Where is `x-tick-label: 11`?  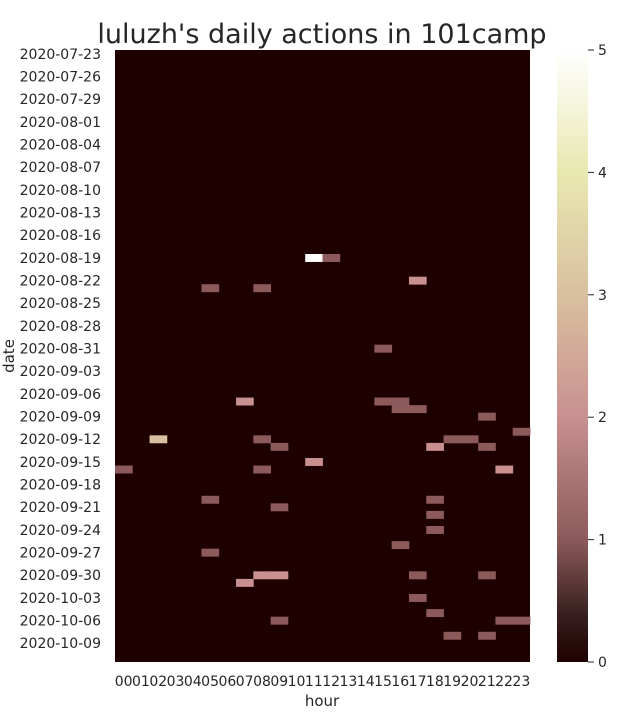 x-tick-label: 11 is located at coordinates (314, 682).